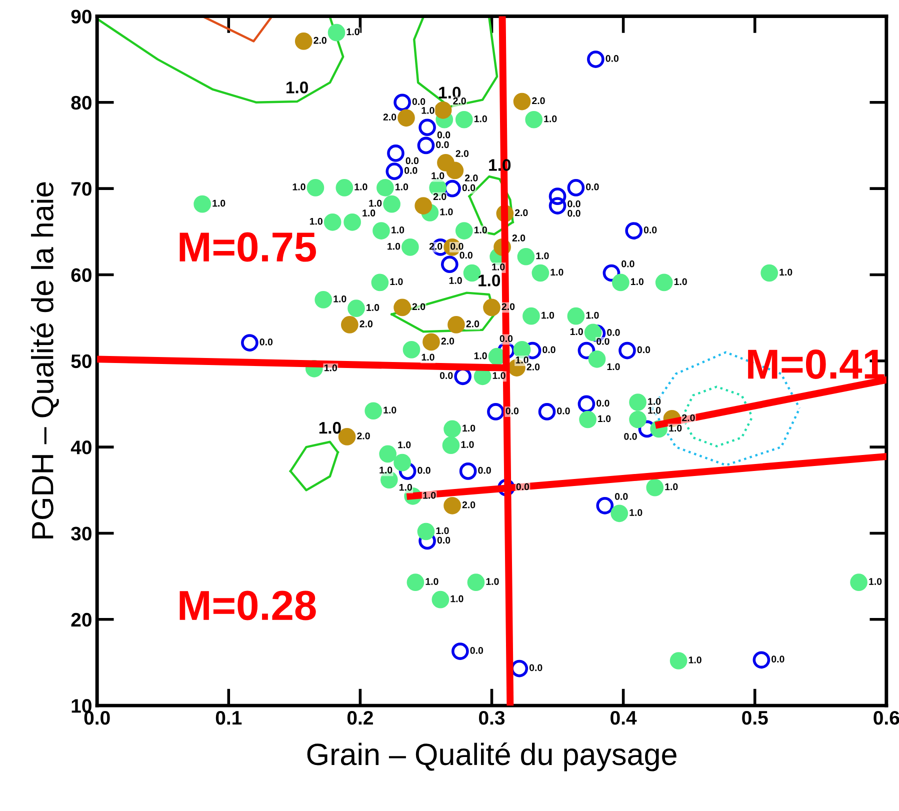 The height and width of the screenshot is (811, 899). What do you see at coordinates (248, 247) in the screenshot?
I see `annotation: M=0.75` at bounding box center [248, 247].